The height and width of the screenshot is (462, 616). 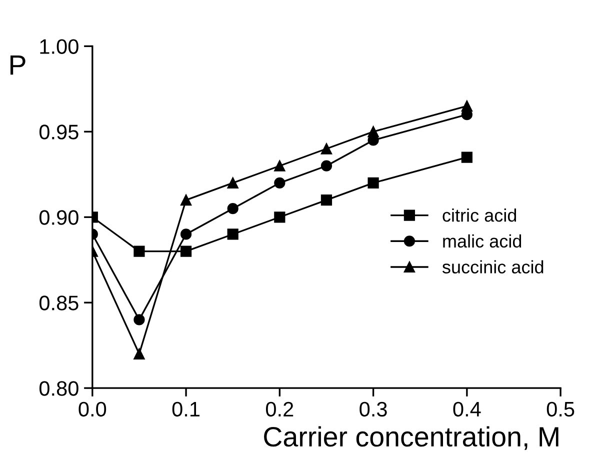 What do you see at coordinates (59, 46) in the screenshot?
I see `y-tick-label: 1.00` at bounding box center [59, 46].